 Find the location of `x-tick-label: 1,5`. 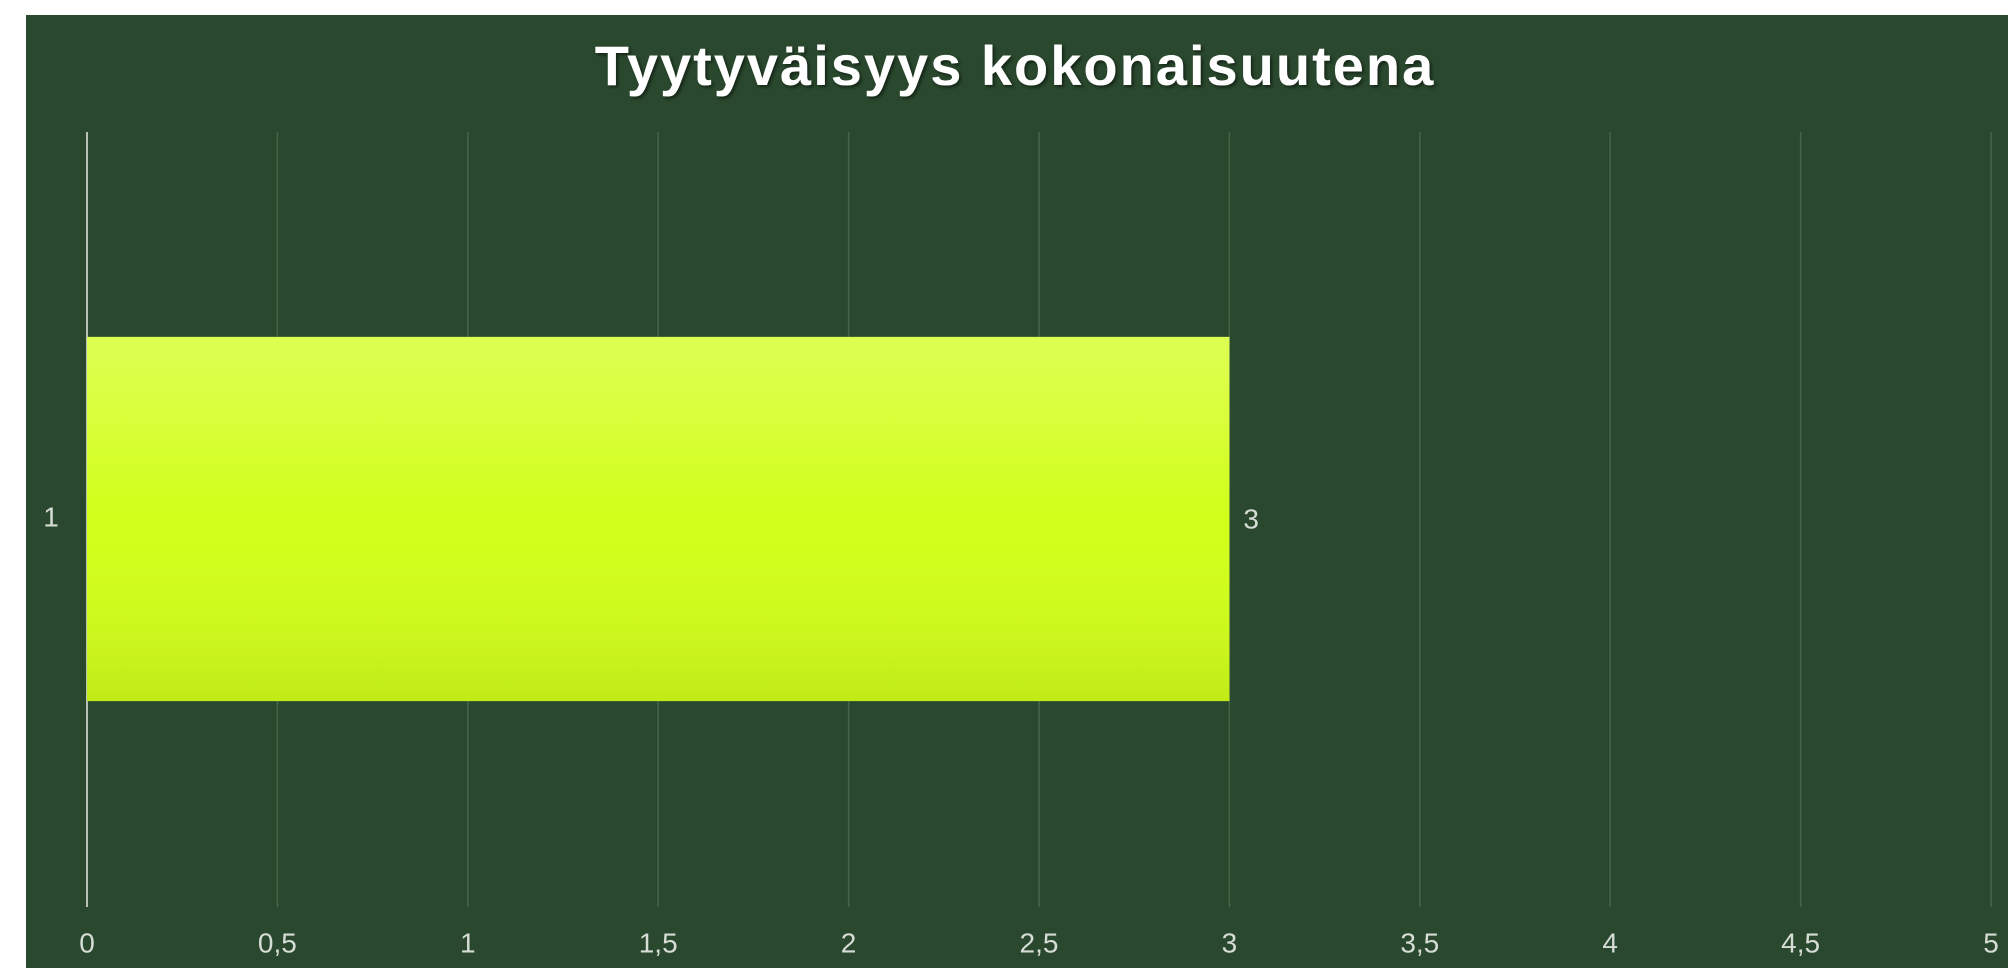

x-tick-label: 1,5 is located at coordinates (658, 942).